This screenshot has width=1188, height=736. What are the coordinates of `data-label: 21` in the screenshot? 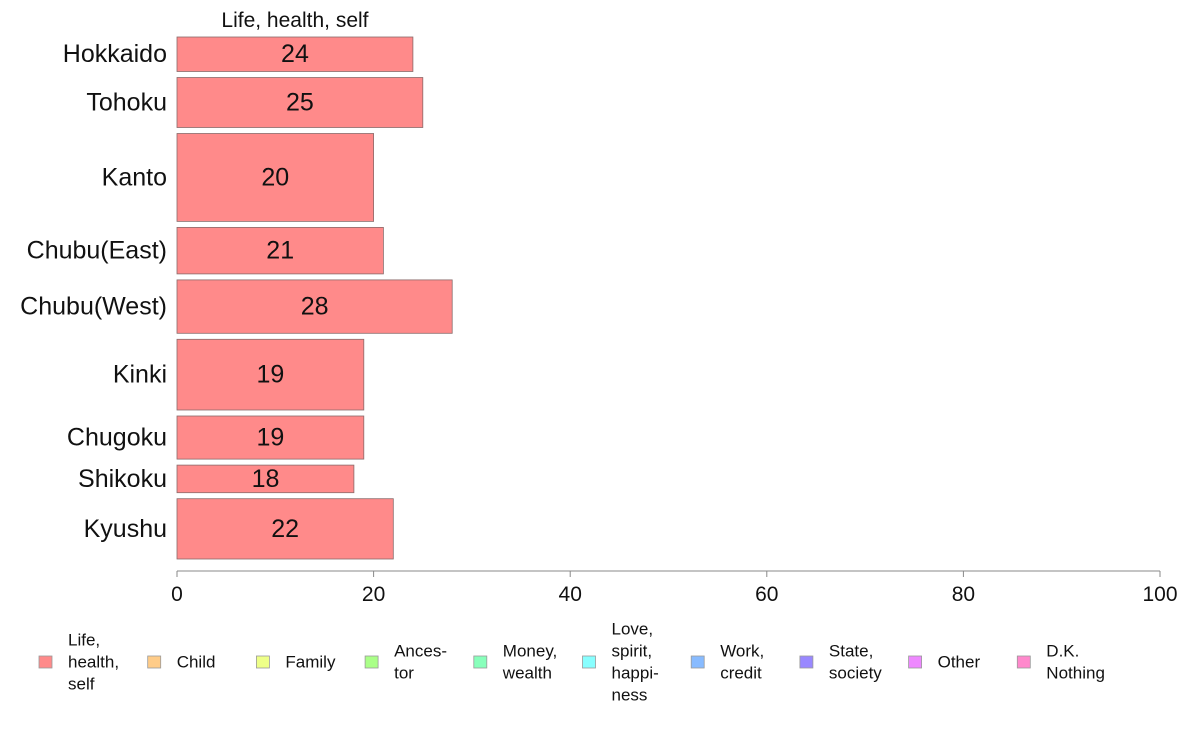 It's located at (280, 251).